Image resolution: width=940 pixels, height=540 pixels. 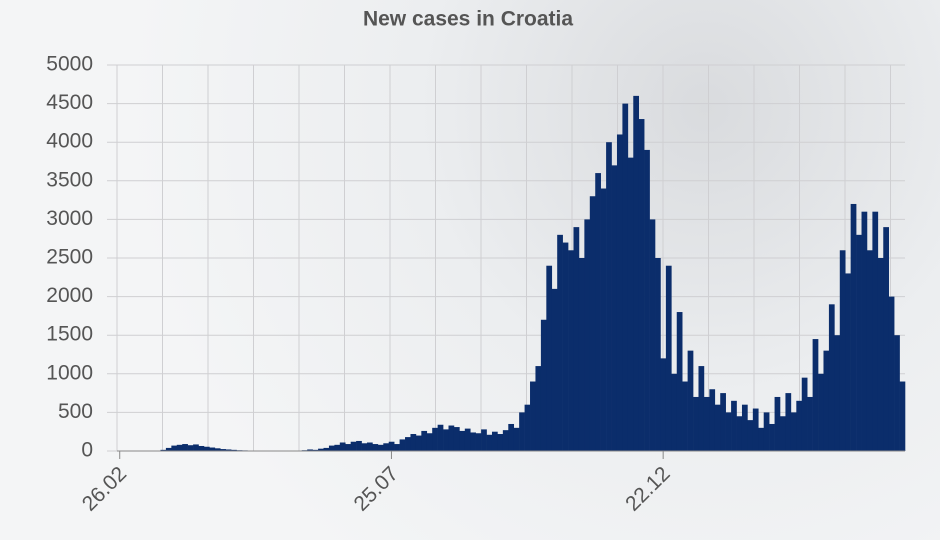 What do you see at coordinates (69, 334) in the screenshot?
I see `y-tick-label: 1500` at bounding box center [69, 334].